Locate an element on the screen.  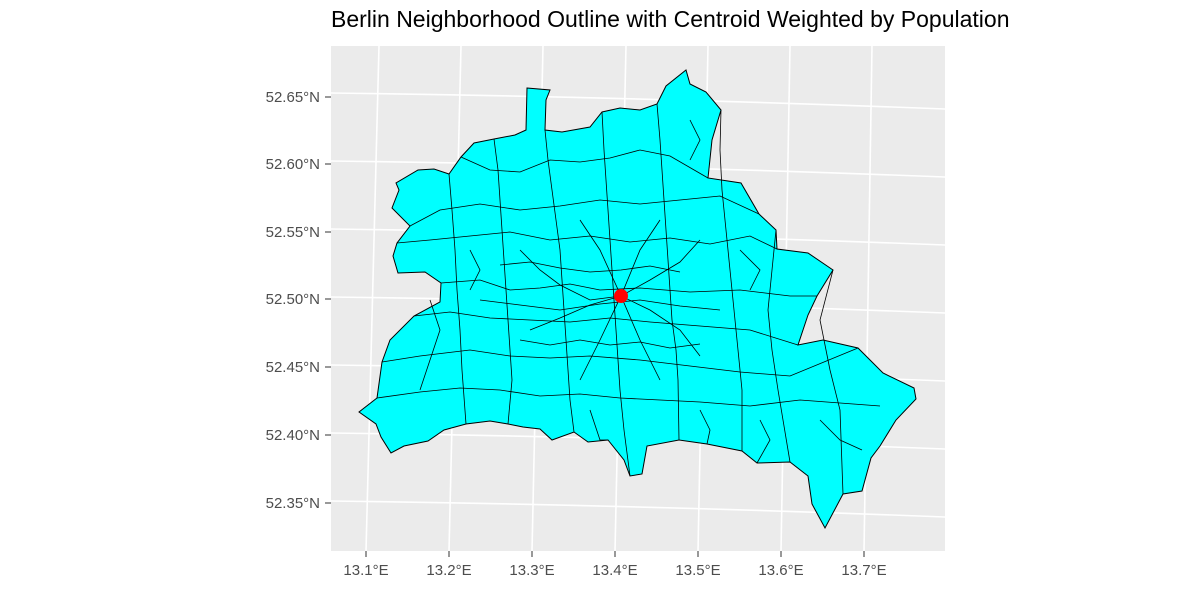
x-tick-label: 13.7°E is located at coordinates (863, 570).